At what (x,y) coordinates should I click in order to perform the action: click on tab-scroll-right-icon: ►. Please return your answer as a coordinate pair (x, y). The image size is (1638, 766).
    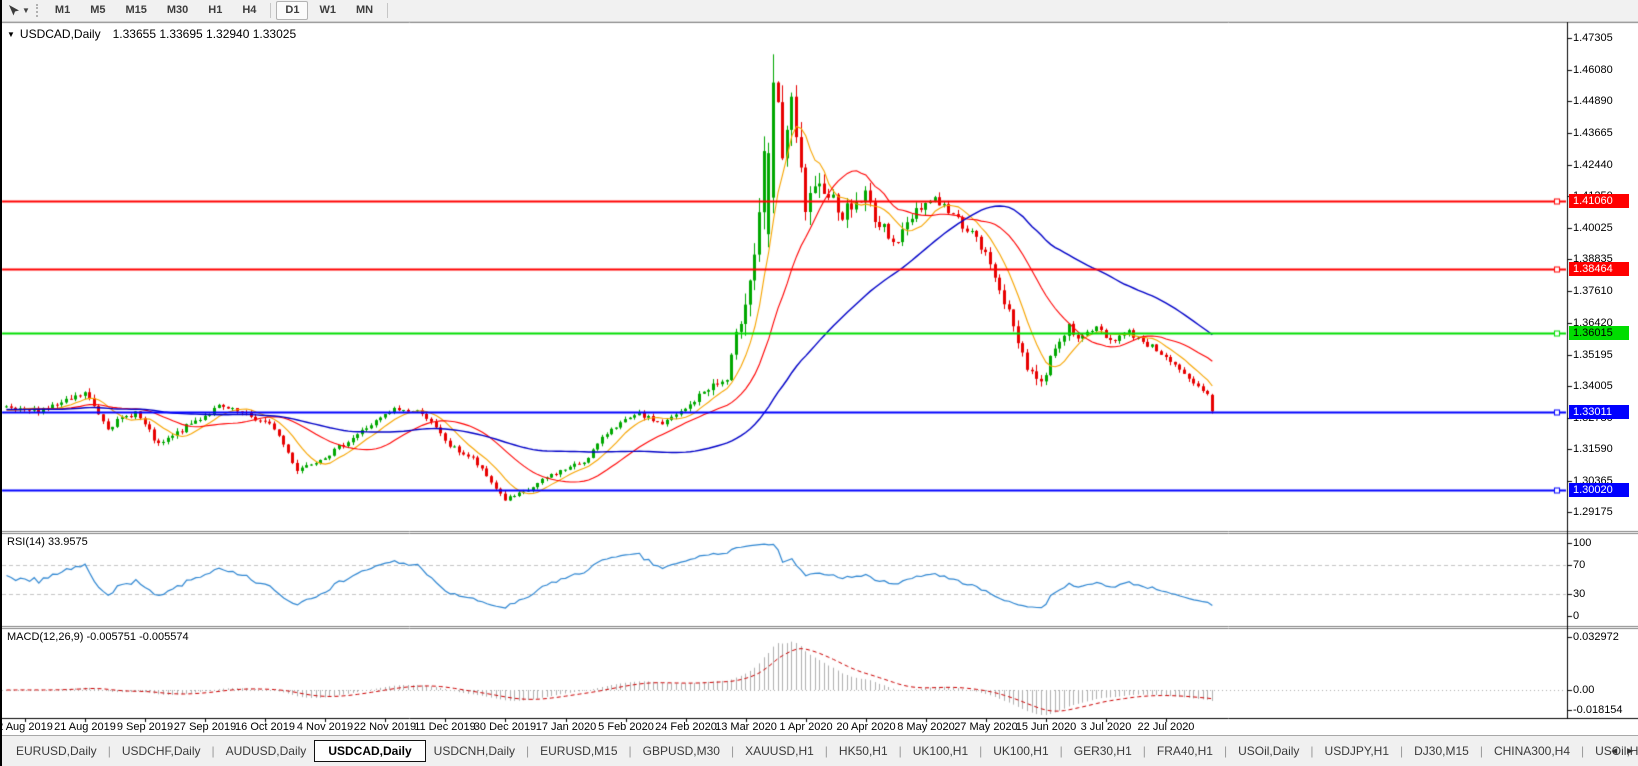
    Looking at the image, I should click on (1630, 751).